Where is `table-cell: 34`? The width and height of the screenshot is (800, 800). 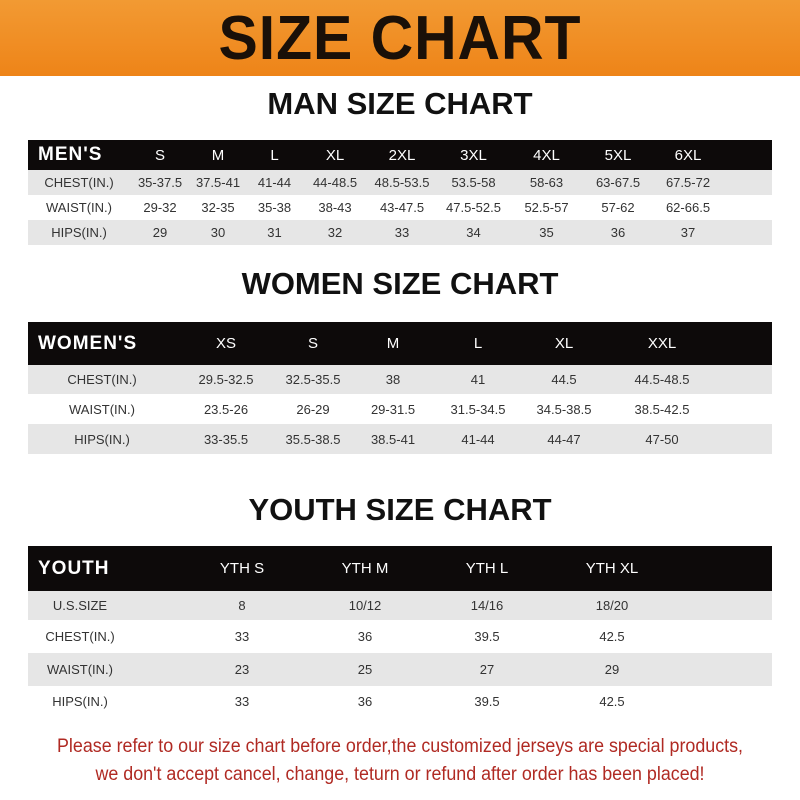 table-cell: 34 is located at coordinates (473, 232).